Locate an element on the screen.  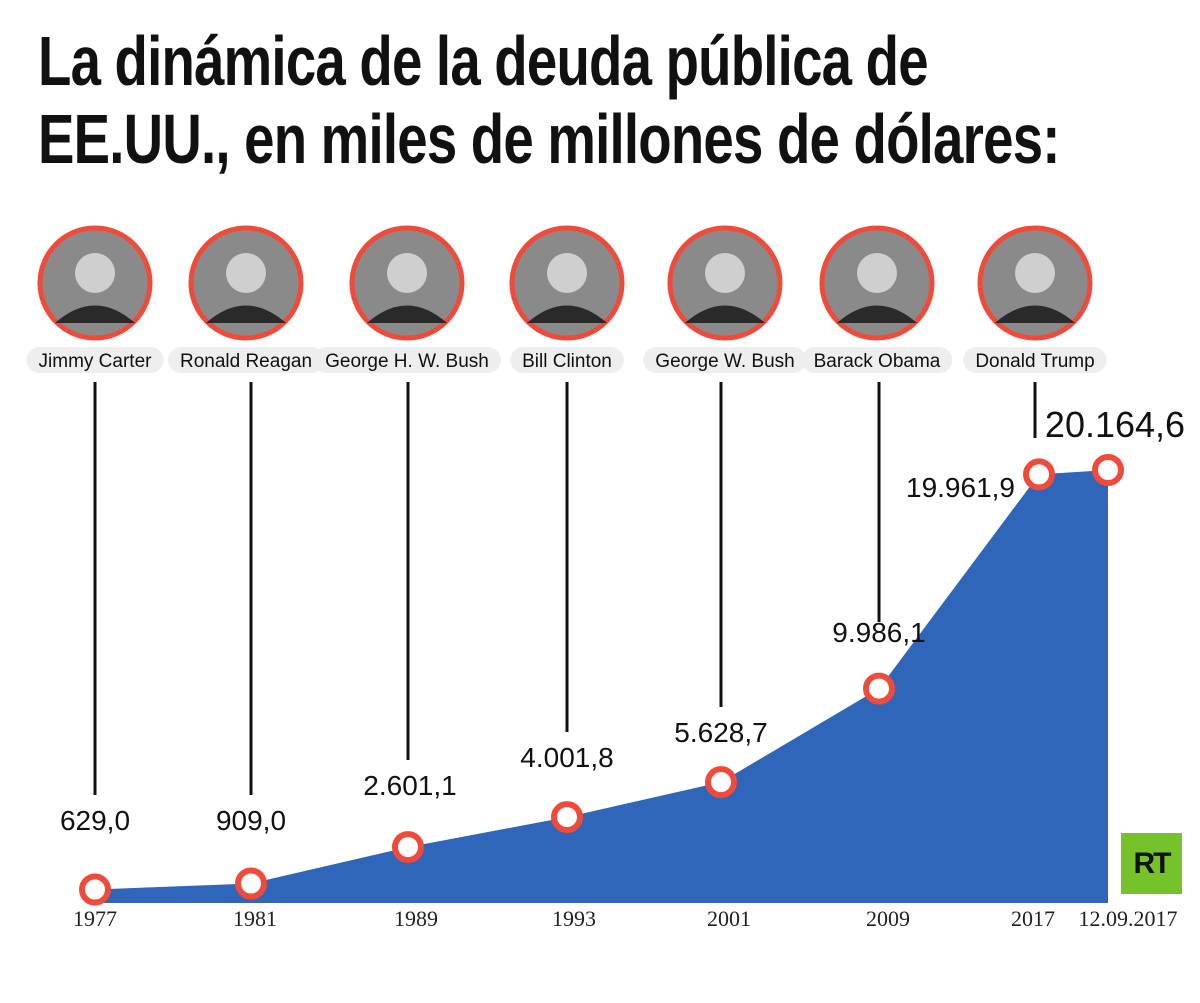
value-label: 2.601,1 is located at coordinates (409, 785).